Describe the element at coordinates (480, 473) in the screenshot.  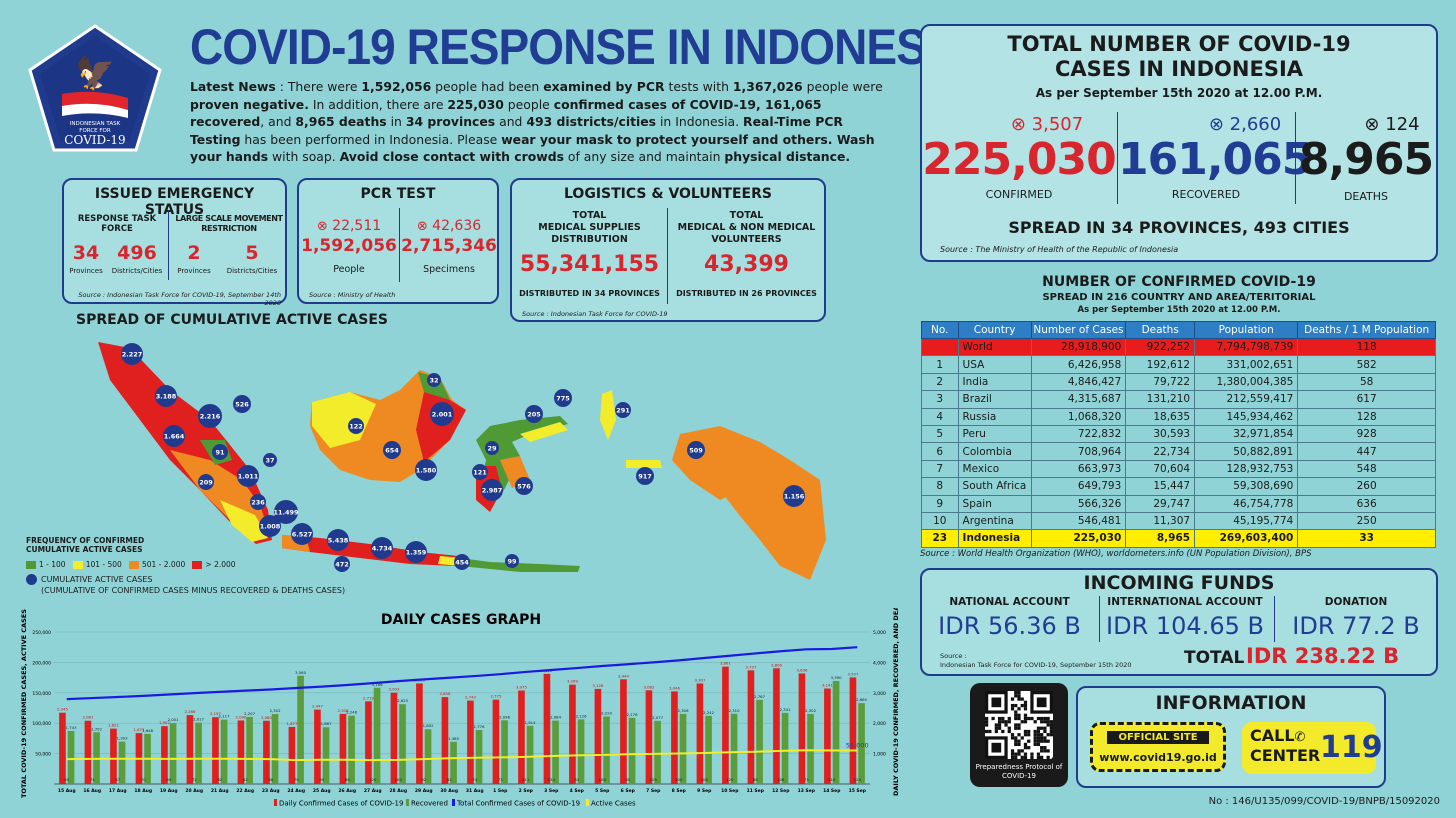
I see `map-bubble-label: 121` at that location.